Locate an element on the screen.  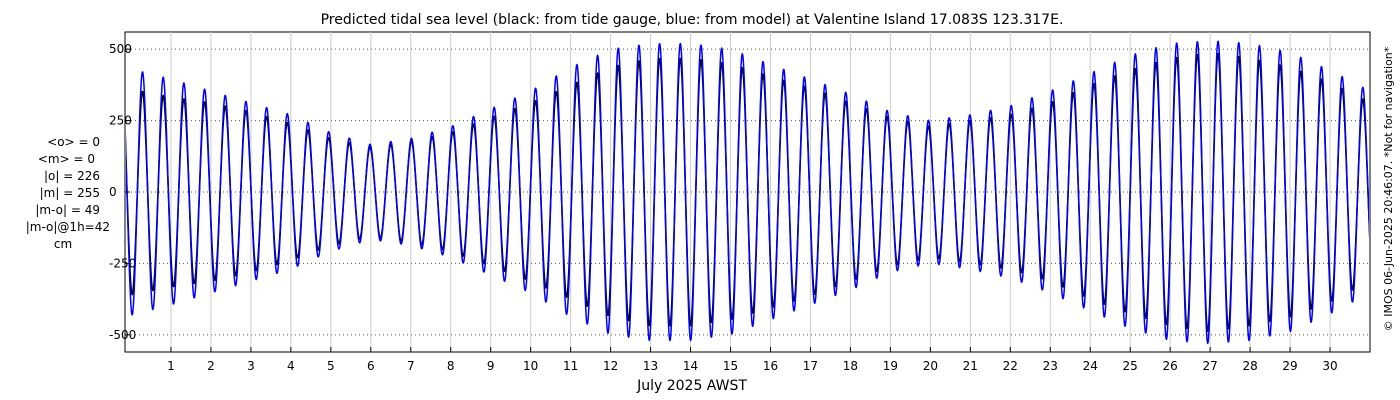
x-tick-label: 4 is located at coordinates (291, 366).